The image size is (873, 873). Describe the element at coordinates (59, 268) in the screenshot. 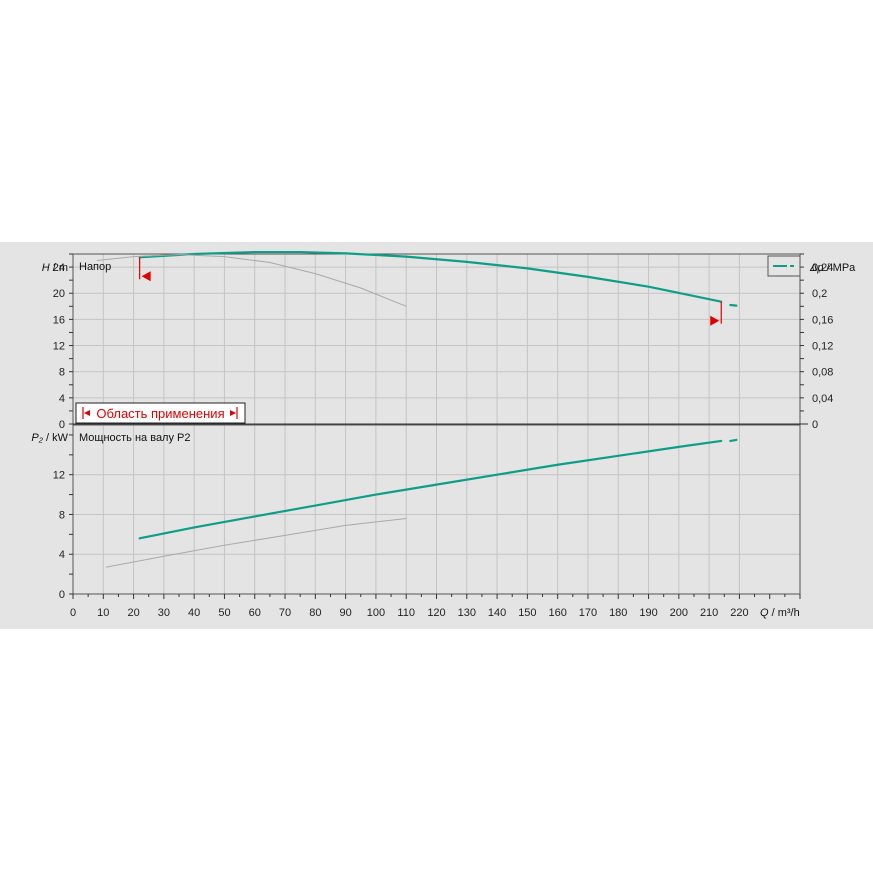

I see `y-tick-label: 24` at that location.